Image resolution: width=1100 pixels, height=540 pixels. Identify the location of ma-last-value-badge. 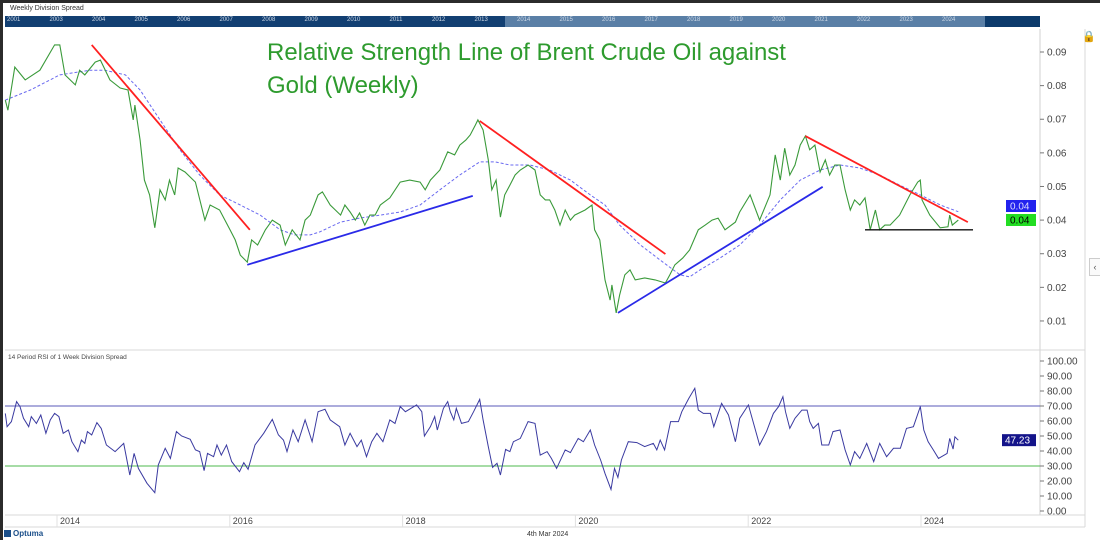
(1021, 206).